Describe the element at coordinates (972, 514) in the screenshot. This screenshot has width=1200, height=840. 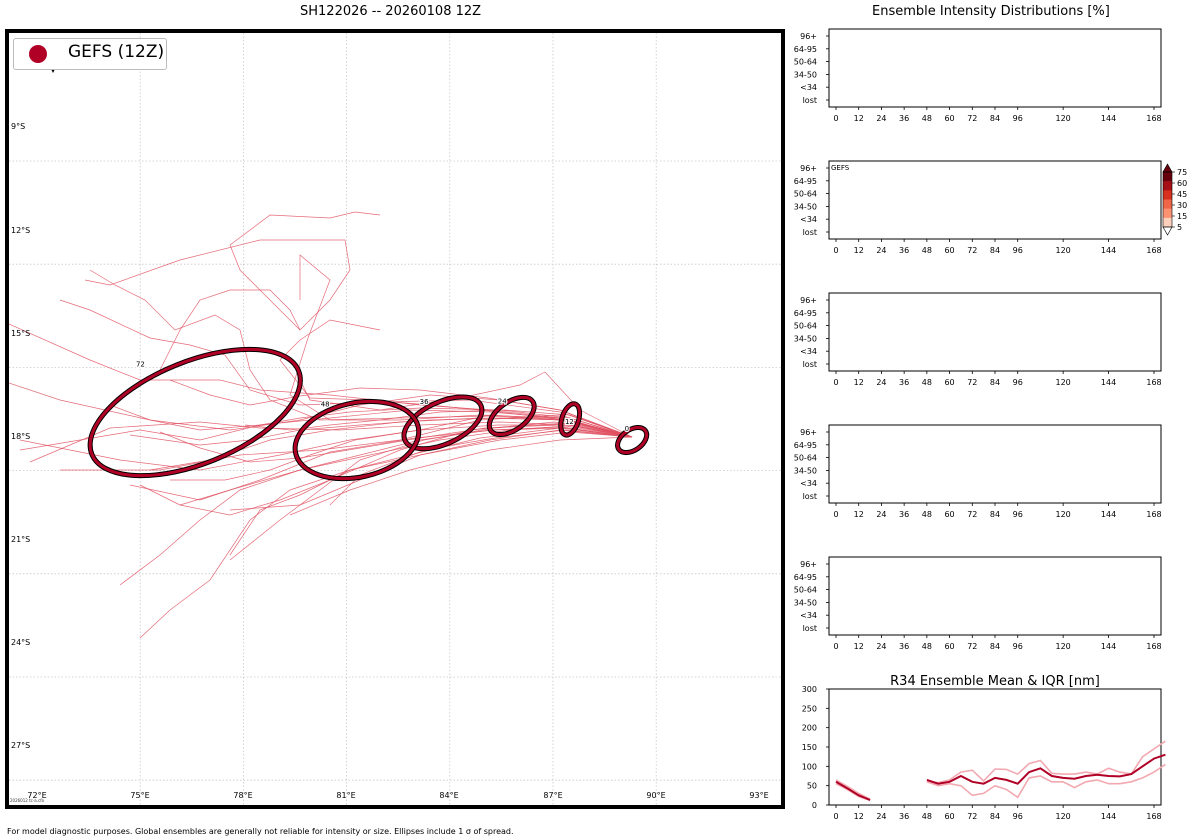
I see `x-tick-label: 72` at that location.